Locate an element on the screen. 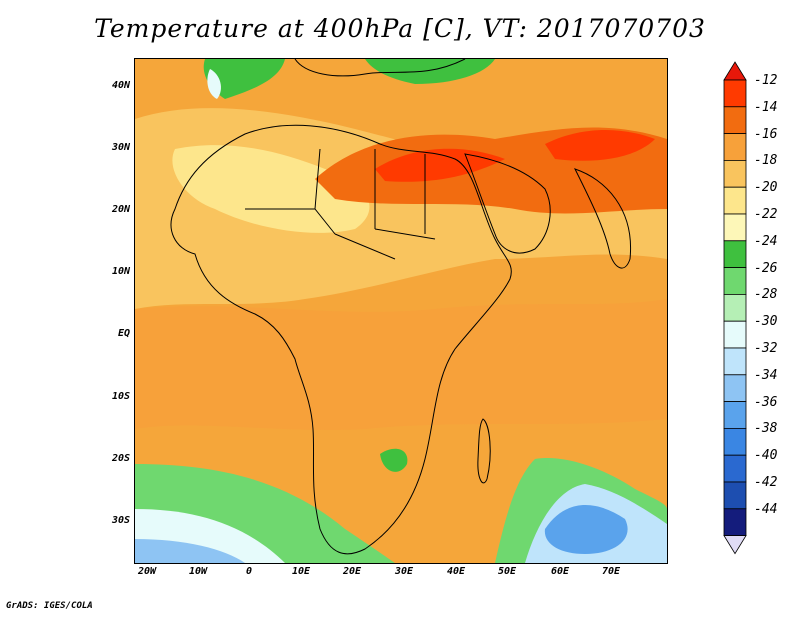 The height and width of the screenshot is (618, 800). country-borders is located at coordinates (340, 204).